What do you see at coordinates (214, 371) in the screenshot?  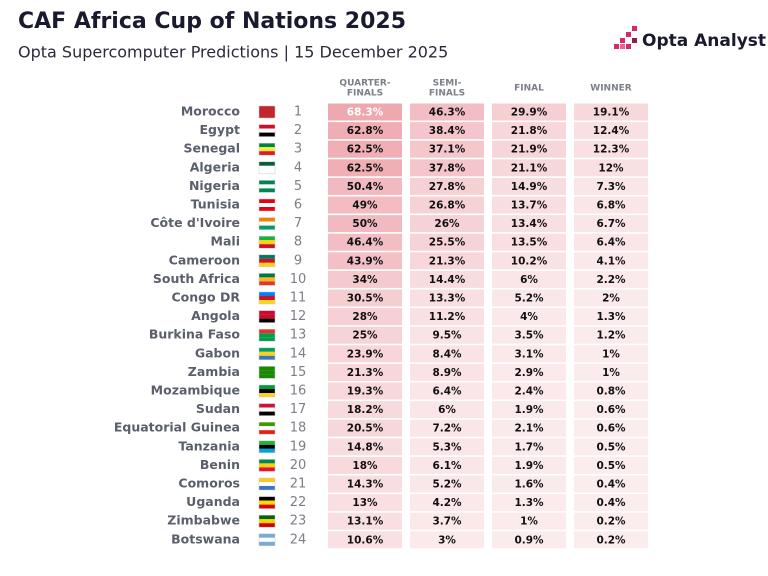 I see `team-name: Zambia` at bounding box center [214, 371].